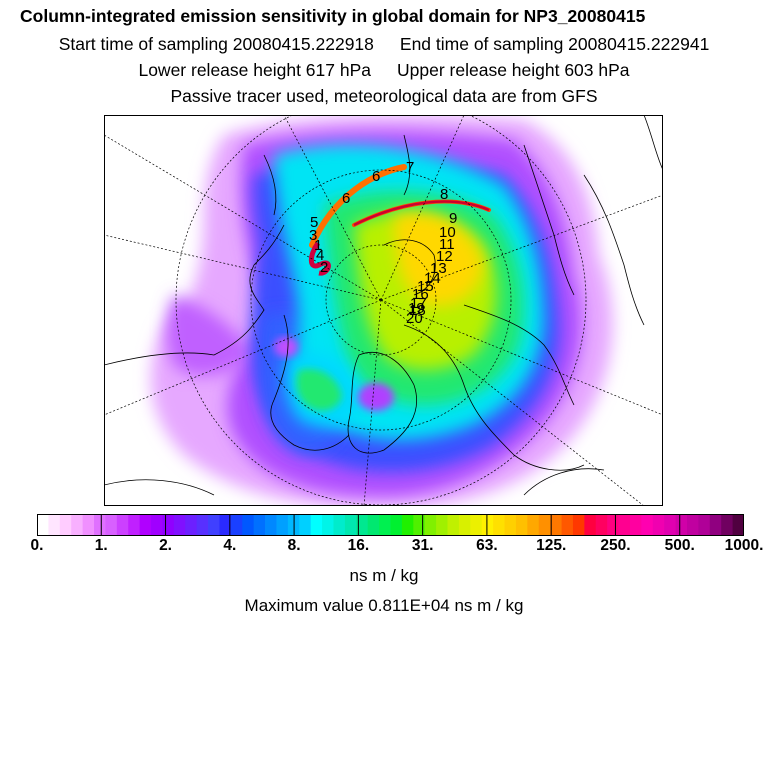  What do you see at coordinates (447, 232) in the screenshot?
I see `trajectory-label: 10` at bounding box center [447, 232].